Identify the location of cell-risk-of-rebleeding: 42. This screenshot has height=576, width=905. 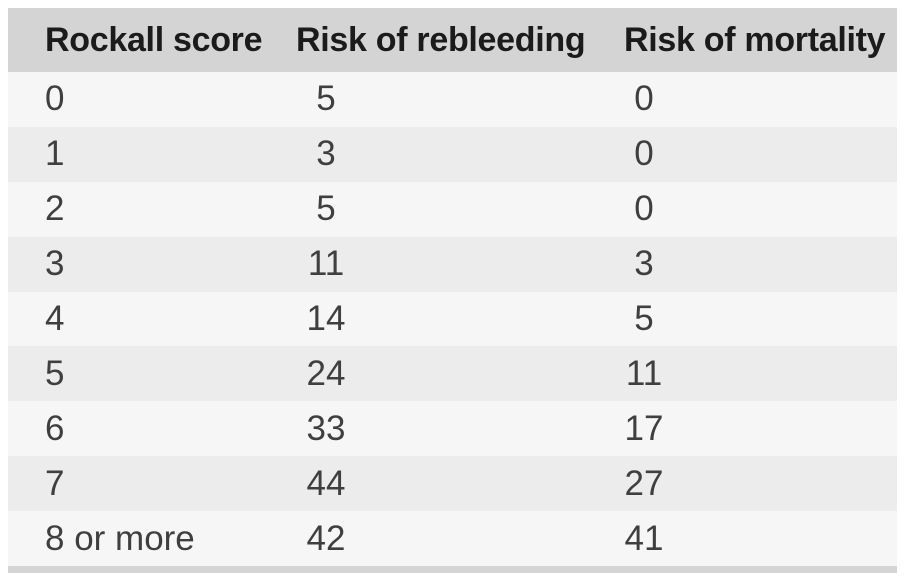
(457, 539).